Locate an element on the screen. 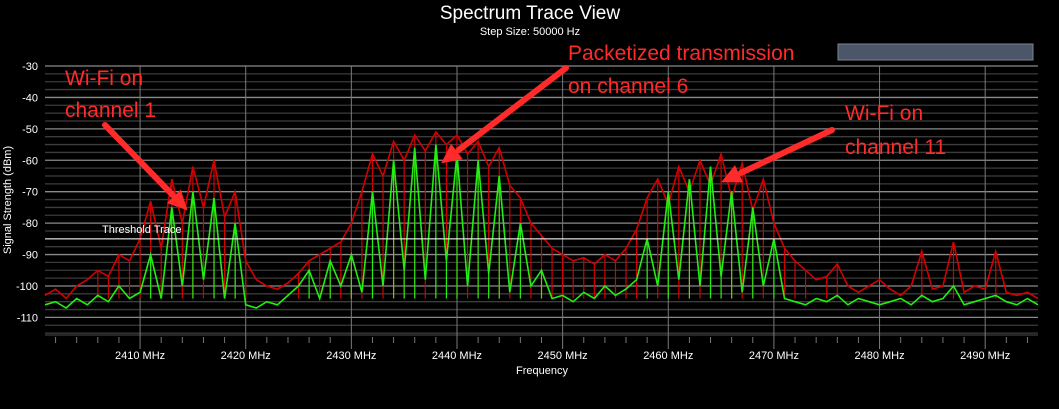 This screenshot has height=409, width=1059. y-tick-label: -30 is located at coordinates (30, 67).